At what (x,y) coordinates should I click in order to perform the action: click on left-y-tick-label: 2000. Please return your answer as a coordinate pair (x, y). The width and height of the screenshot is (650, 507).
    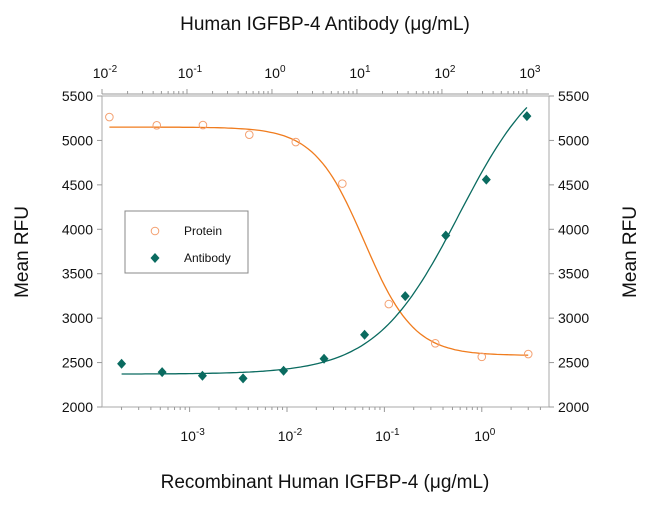
    Looking at the image, I should click on (77, 407).